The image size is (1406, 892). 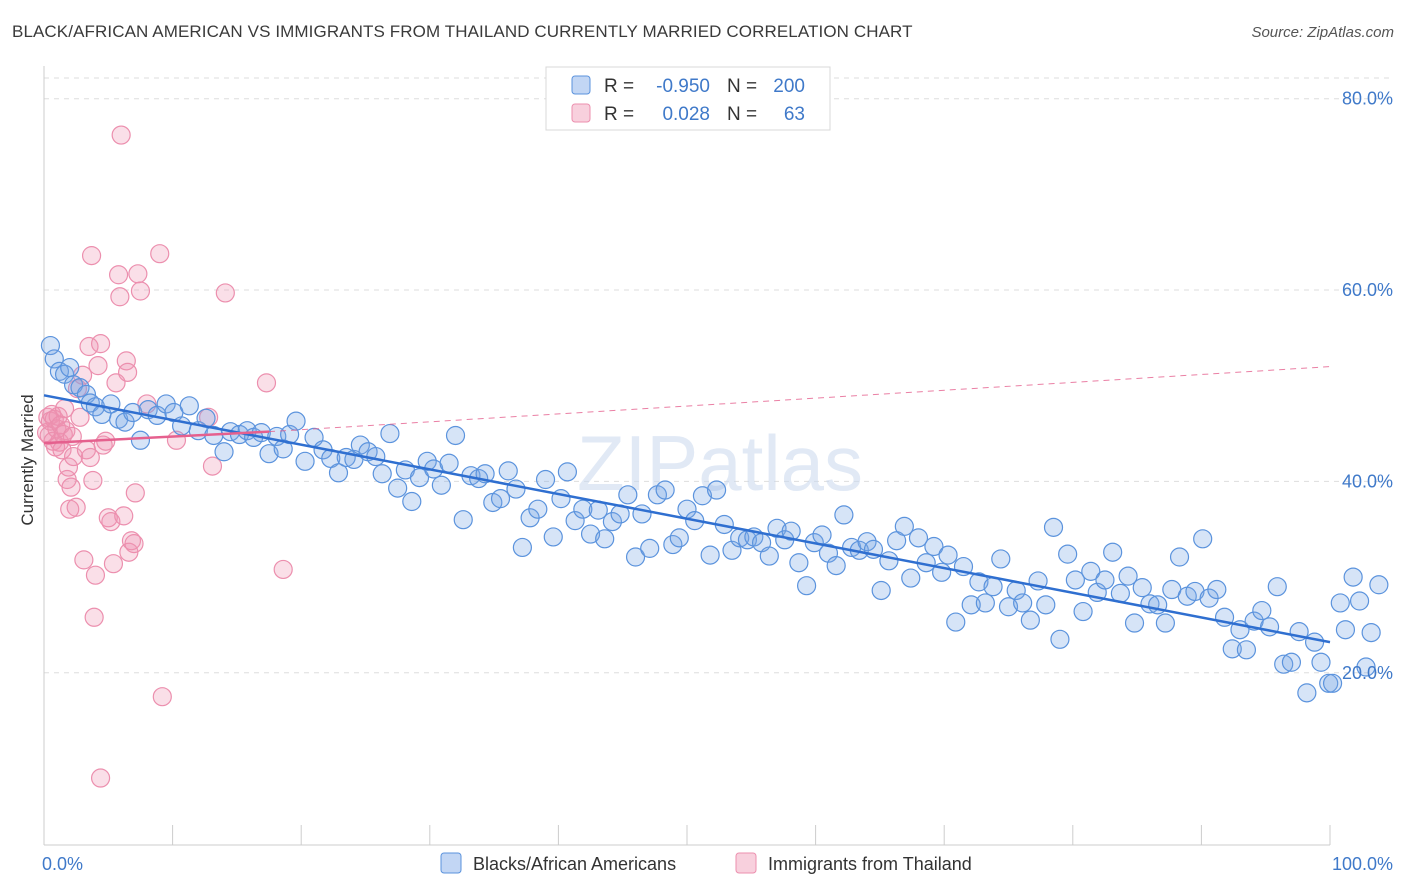 What do you see at coordinates (794, 114) in the screenshot?
I see `legend-n-value-2: 63` at bounding box center [794, 114].